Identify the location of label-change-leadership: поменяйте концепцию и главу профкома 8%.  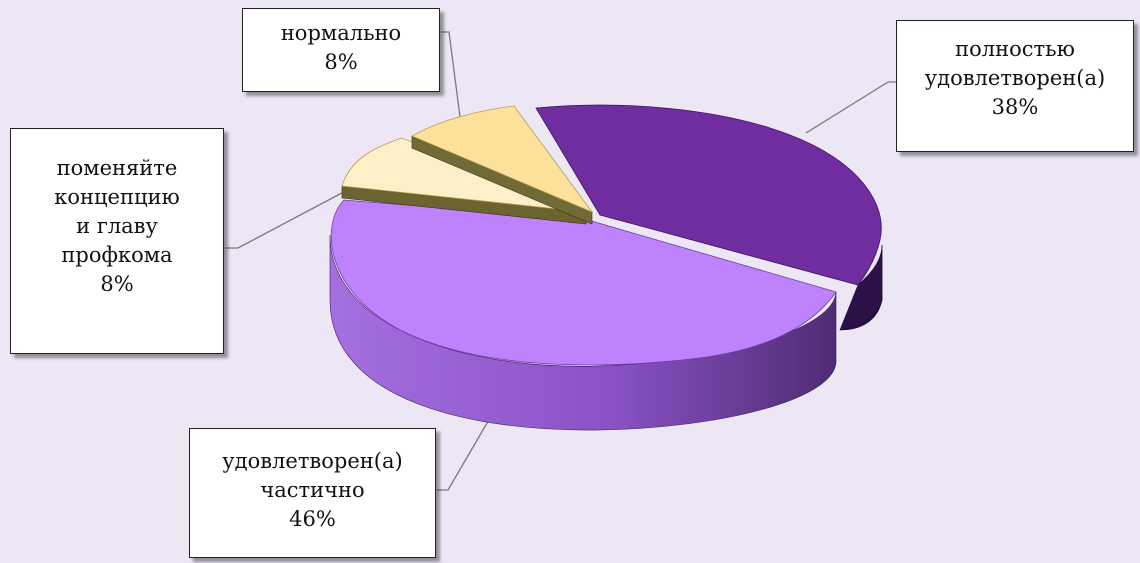
(117, 241).